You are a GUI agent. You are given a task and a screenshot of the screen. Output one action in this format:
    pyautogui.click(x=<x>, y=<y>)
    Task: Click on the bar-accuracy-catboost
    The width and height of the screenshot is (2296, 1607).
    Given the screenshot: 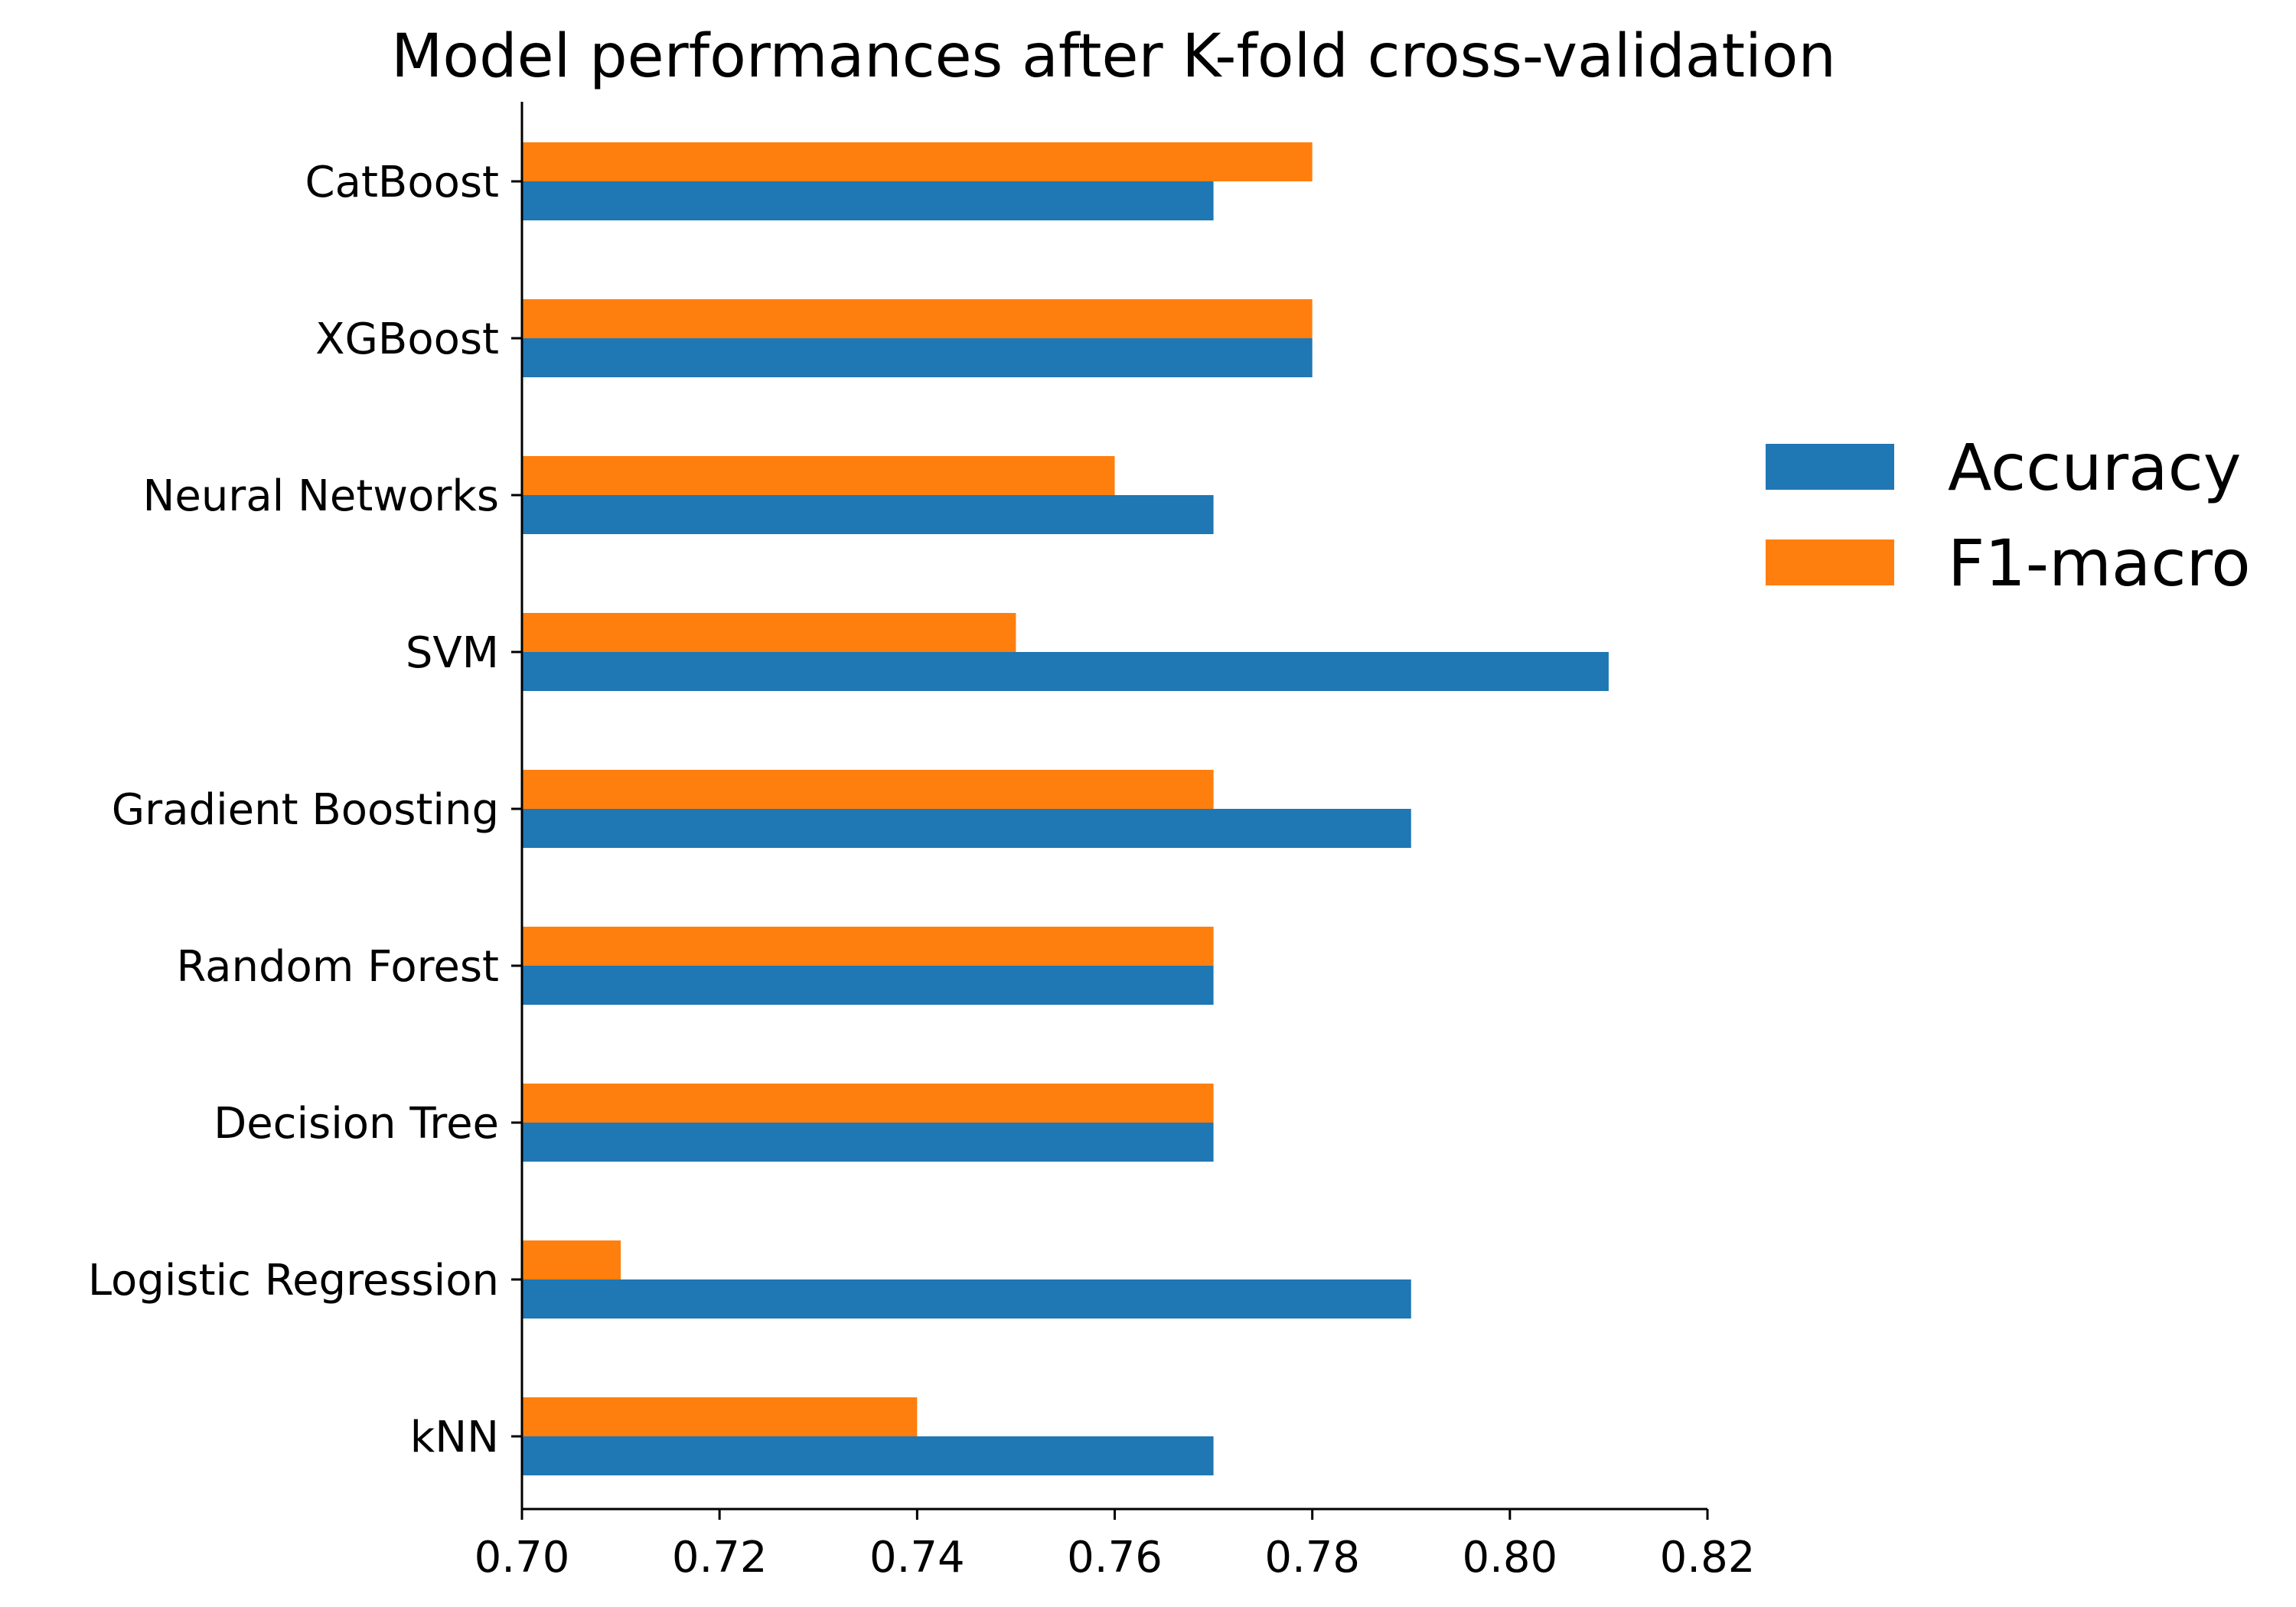 What is the action you would take?
    pyautogui.click(x=868, y=200)
    